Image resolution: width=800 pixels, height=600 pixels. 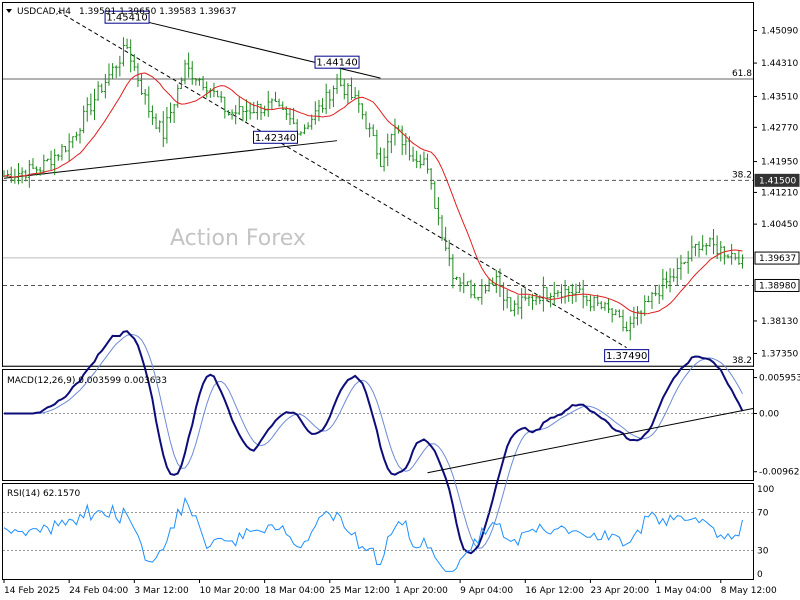 What do you see at coordinates (779, 225) in the screenshot?
I see `y-tick-label: 1.40450` at bounding box center [779, 225].